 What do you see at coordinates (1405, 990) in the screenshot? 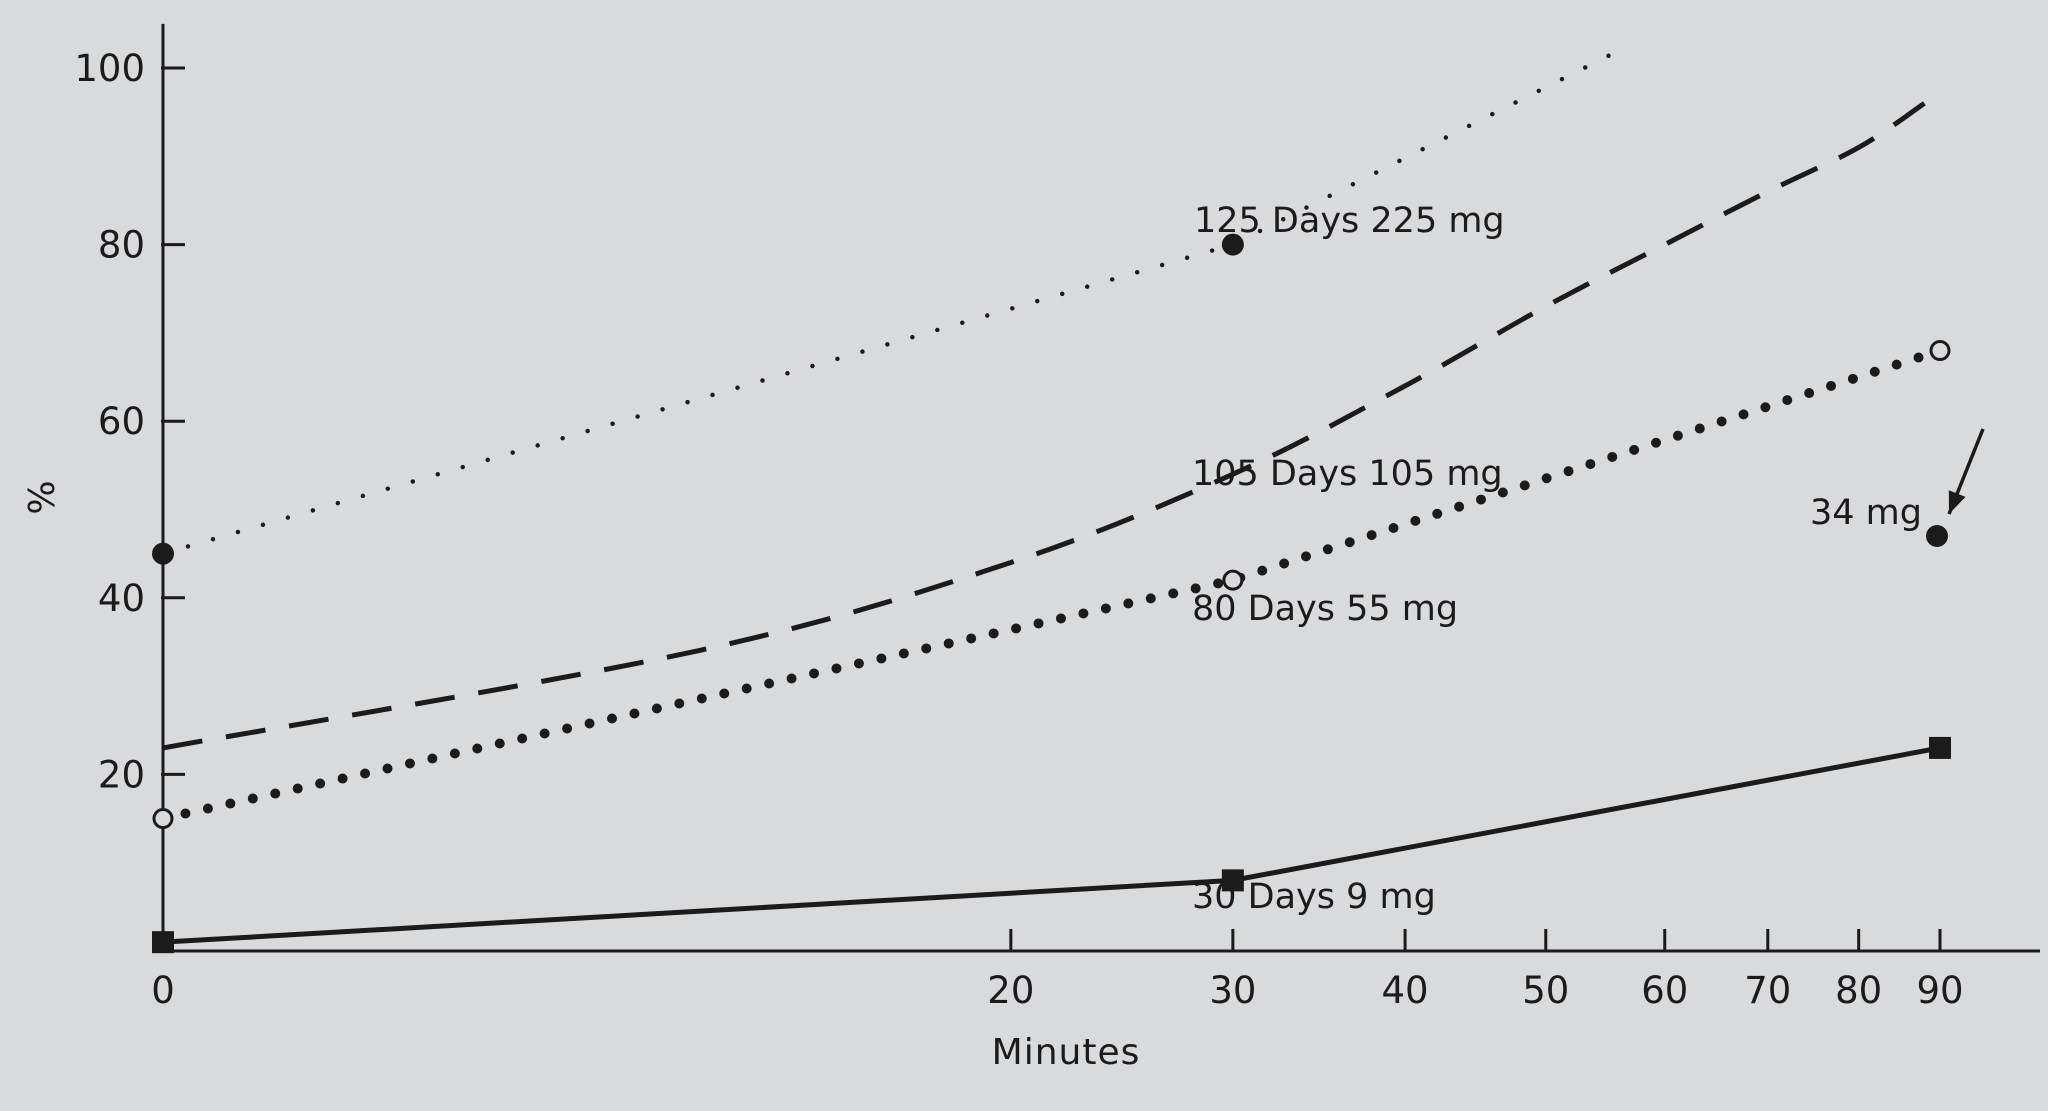
I see `x-tick-label-40: 40` at bounding box center [1405, 990].